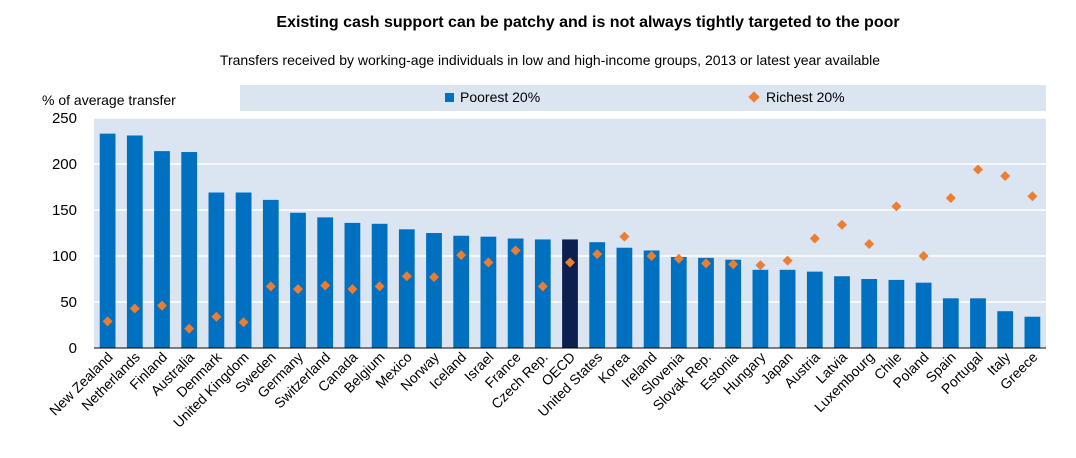  I want to click on legend-item-poorest: Poorest 20%, so click(492, 97).